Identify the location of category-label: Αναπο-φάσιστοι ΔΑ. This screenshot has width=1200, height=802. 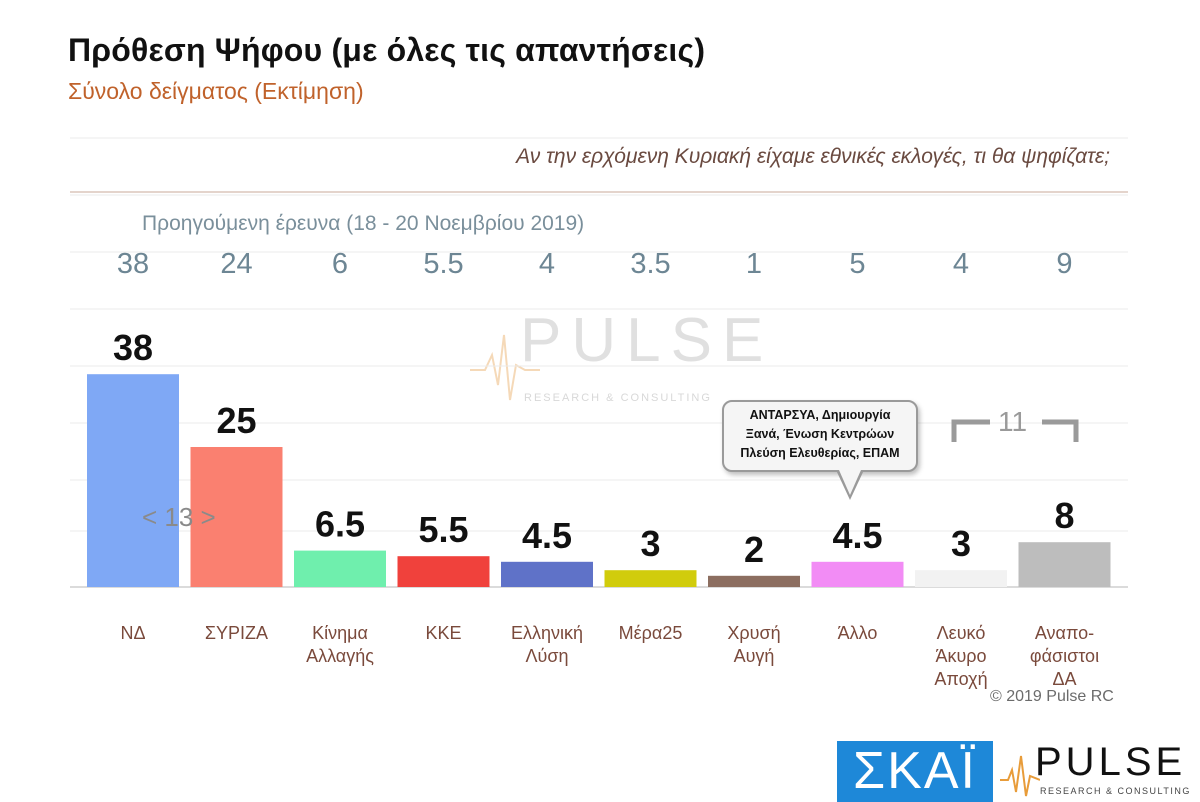
(1065, 656).